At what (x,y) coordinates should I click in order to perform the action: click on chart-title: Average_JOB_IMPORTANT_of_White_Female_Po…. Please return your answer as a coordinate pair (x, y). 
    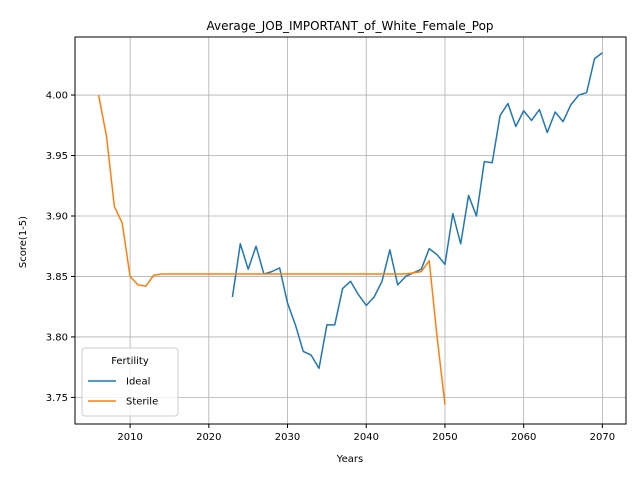
    Looking at the image, I should click on (349, 26).